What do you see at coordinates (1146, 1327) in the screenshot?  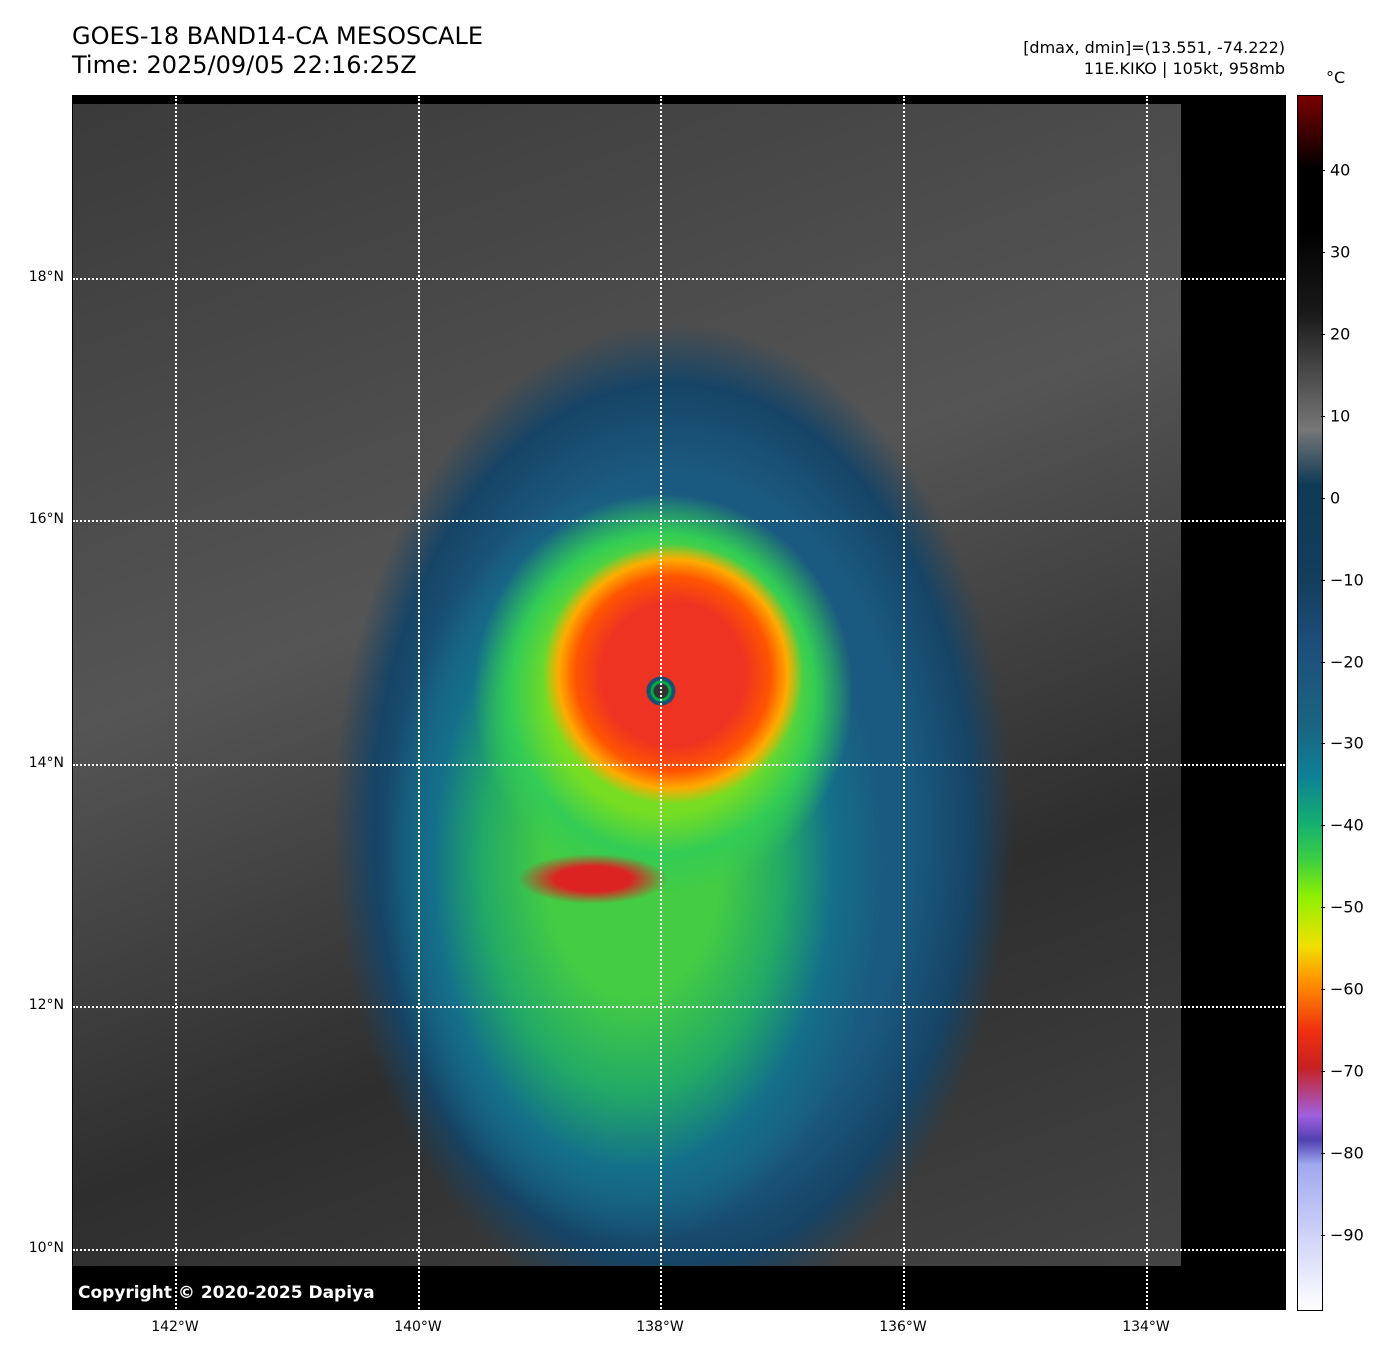 I see `lon-label: 134°W` at bounding box center [1146, 1327].